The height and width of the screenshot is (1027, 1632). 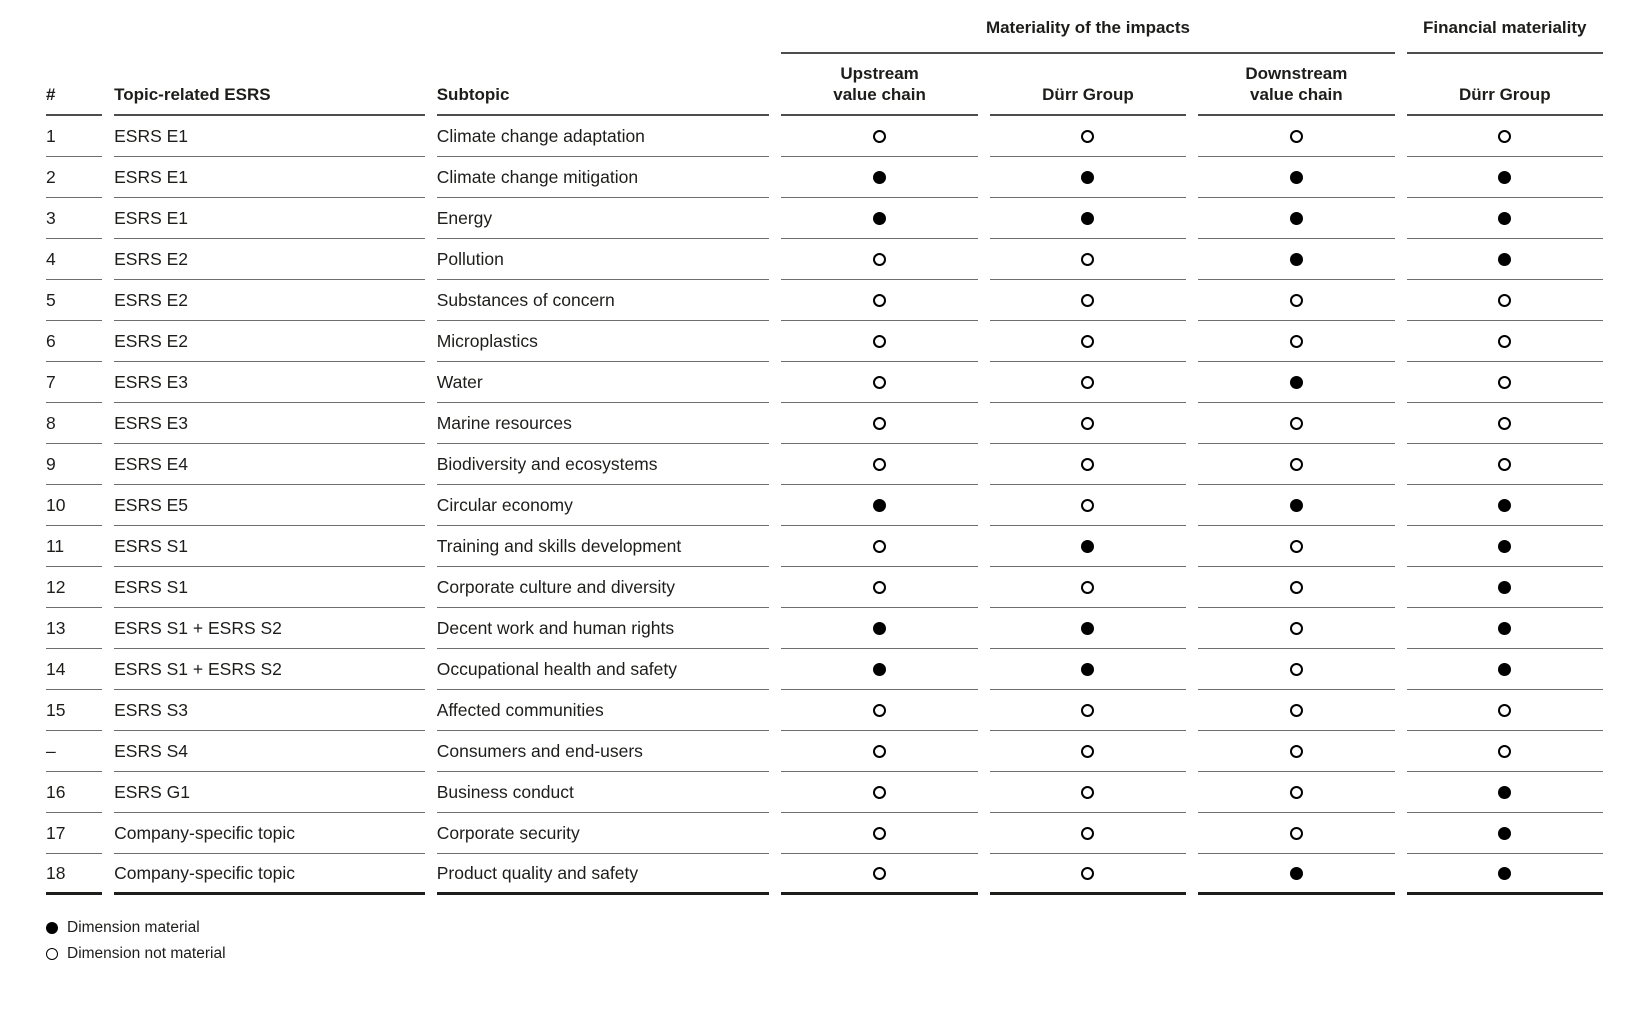 What do you see at coordinates (1504, 30) in the screenshot?
I see `group-header-financial: Financial materiality` at bounding box center [1504, 30].